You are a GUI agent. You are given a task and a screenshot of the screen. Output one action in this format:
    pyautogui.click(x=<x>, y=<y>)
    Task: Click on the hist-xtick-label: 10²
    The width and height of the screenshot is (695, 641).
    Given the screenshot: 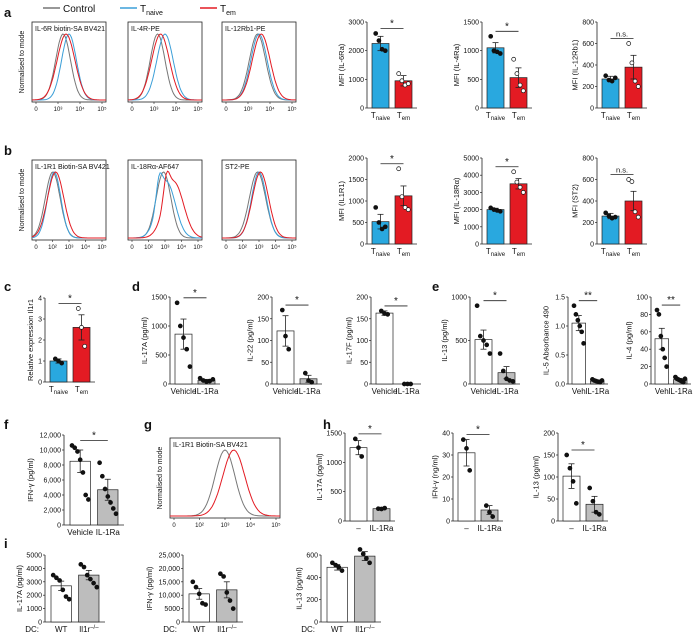 What is the action you would take?
    pyautogui.click(x=199, y=526)
    